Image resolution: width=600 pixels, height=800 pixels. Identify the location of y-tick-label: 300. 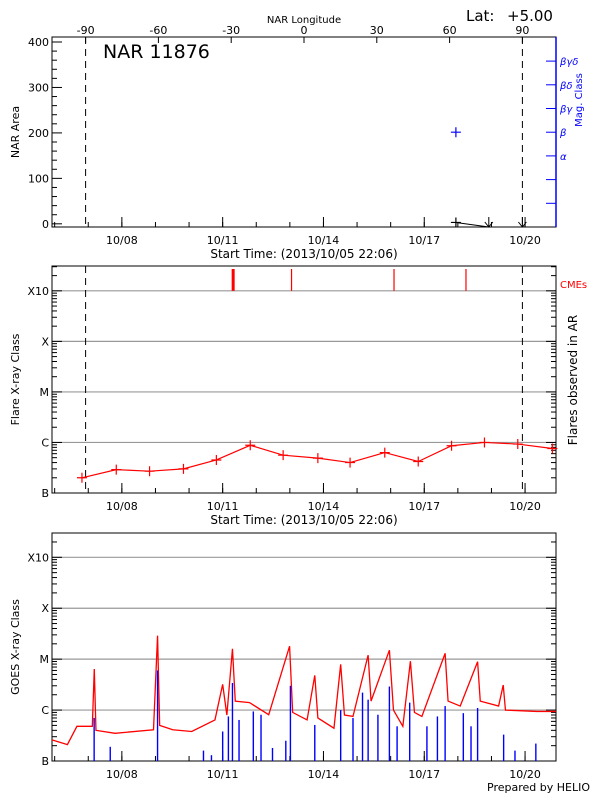
(38, 87).